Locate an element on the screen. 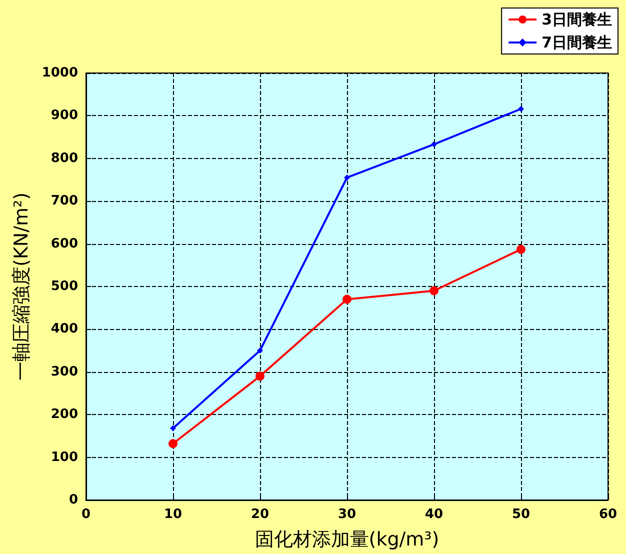  x-tick-label: 0 is located at coordinates (86, 514).